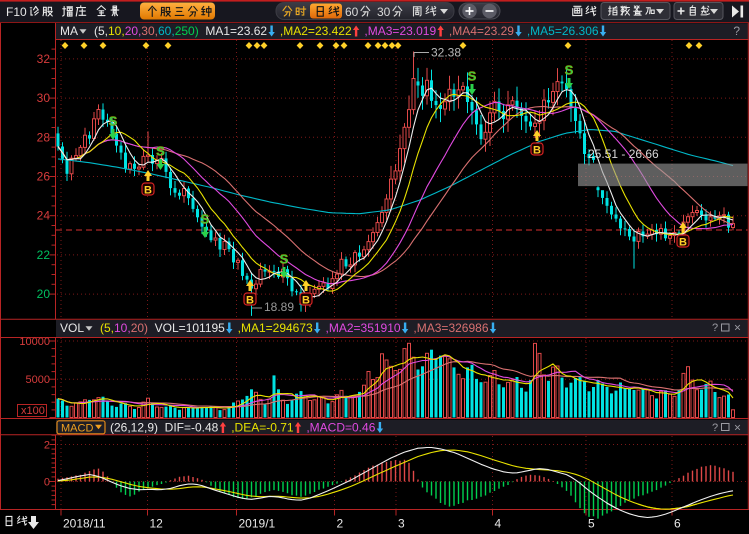 Image resolution: width=749 pixels, height=534 pixels. What do you see at coordinates (133, 31) in the screenshot?
I see `svg-text: 20,` at bounding box center [133, 31].